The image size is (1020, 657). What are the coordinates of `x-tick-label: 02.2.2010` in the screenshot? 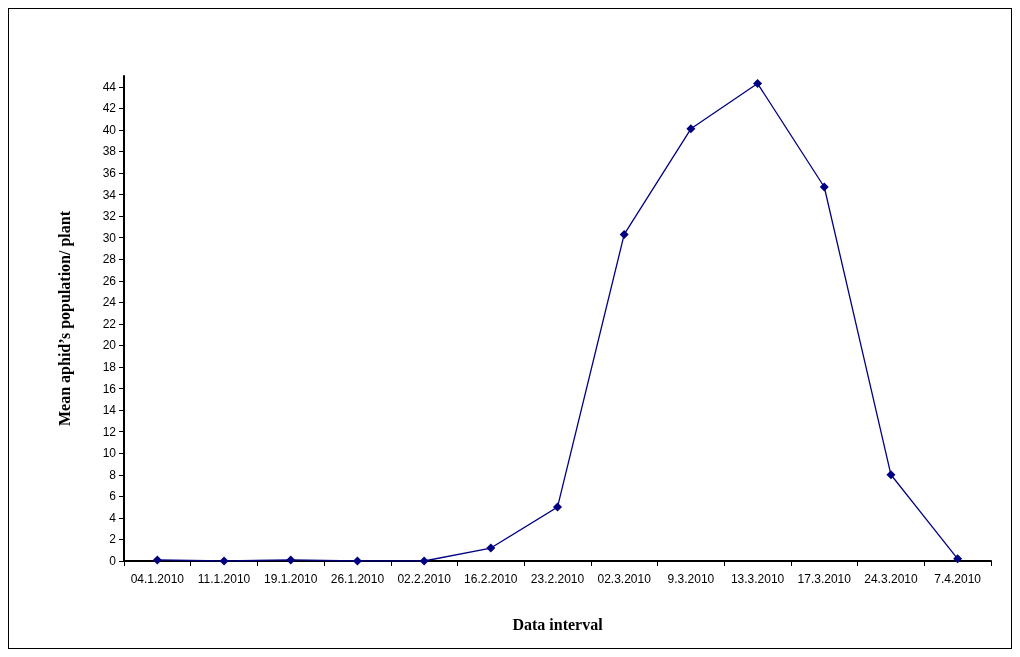 It's located at (424, 579).